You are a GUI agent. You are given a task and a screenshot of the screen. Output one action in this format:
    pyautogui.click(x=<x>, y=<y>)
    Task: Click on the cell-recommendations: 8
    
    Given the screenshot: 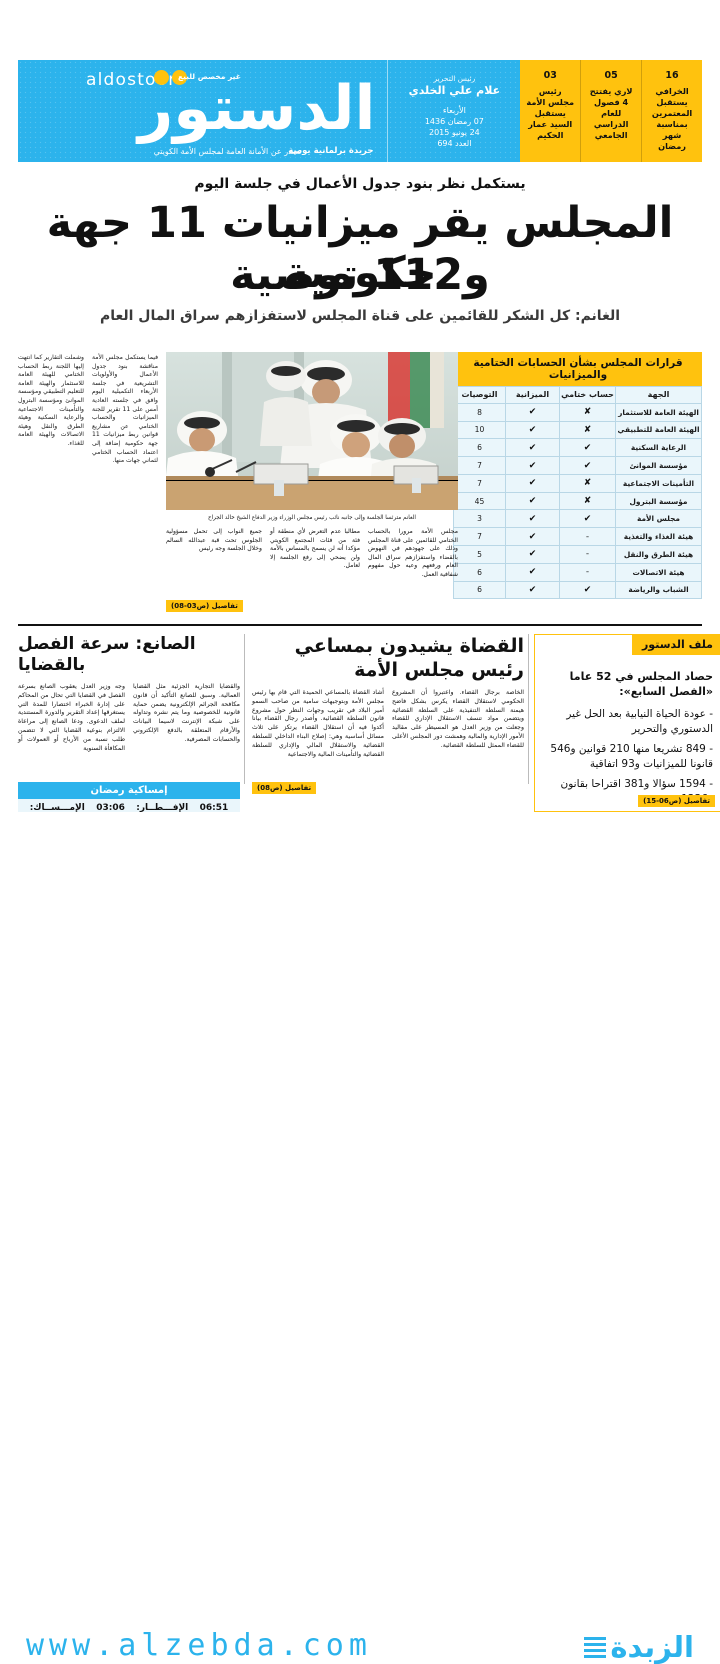 What is the action you would take?
    pyautogui.click(x=479, y=412)
    